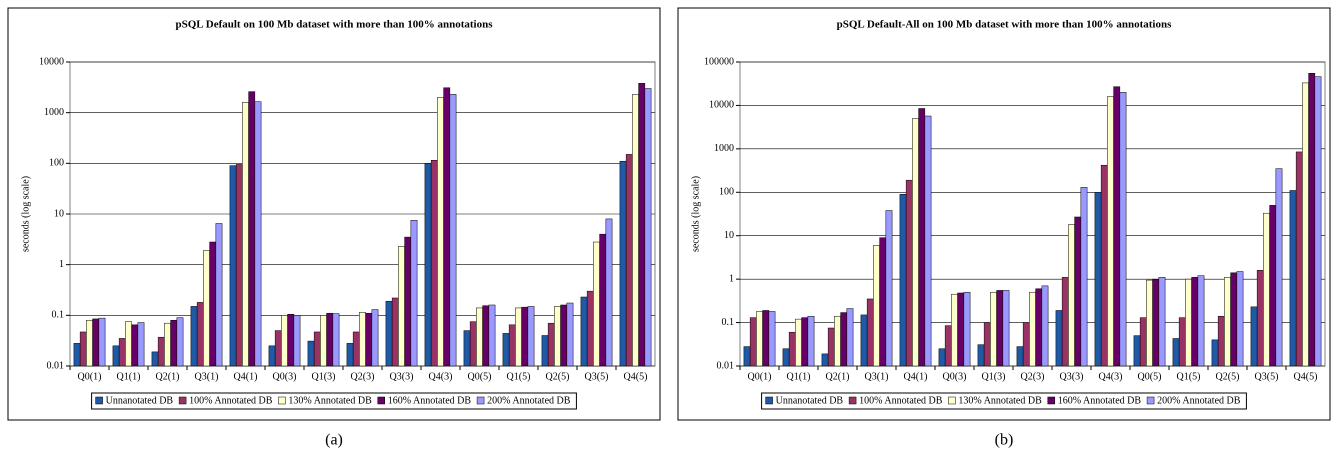 The width and height of the screenshot is (1338, 460). What do you see at coordinates (726, 192) in the screenshot?
I see `y-tick-label: 100` at bounding box center [726, 192].